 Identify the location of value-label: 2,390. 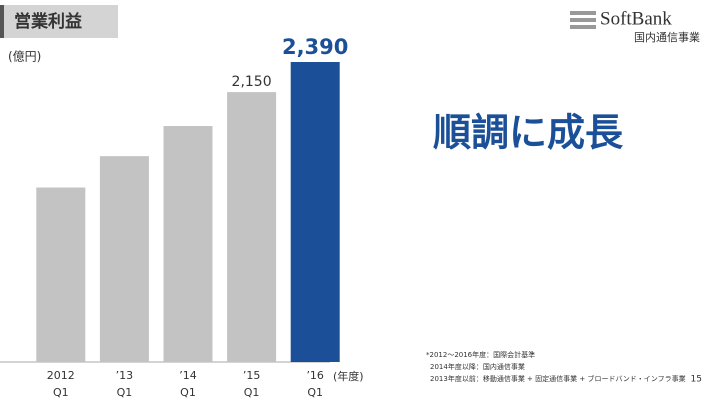
(315, 47).